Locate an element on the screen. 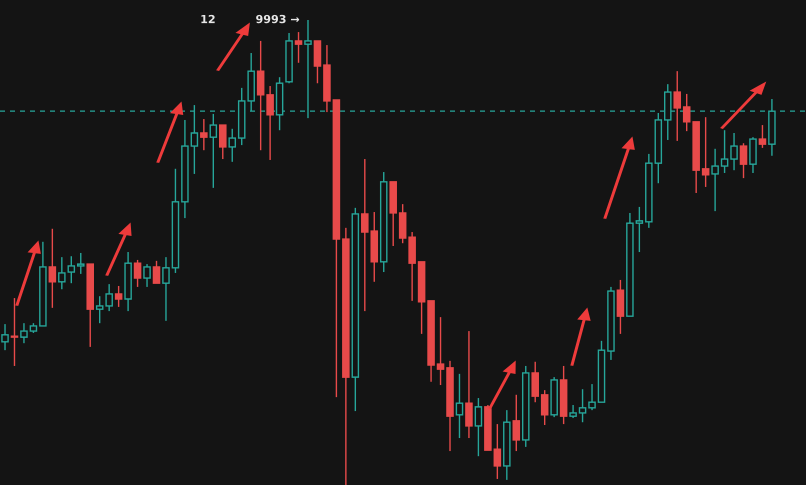 Image resolution: width=806 pixels, height=485 pixels. annotation: 12 is located at coordinates (208, 19).